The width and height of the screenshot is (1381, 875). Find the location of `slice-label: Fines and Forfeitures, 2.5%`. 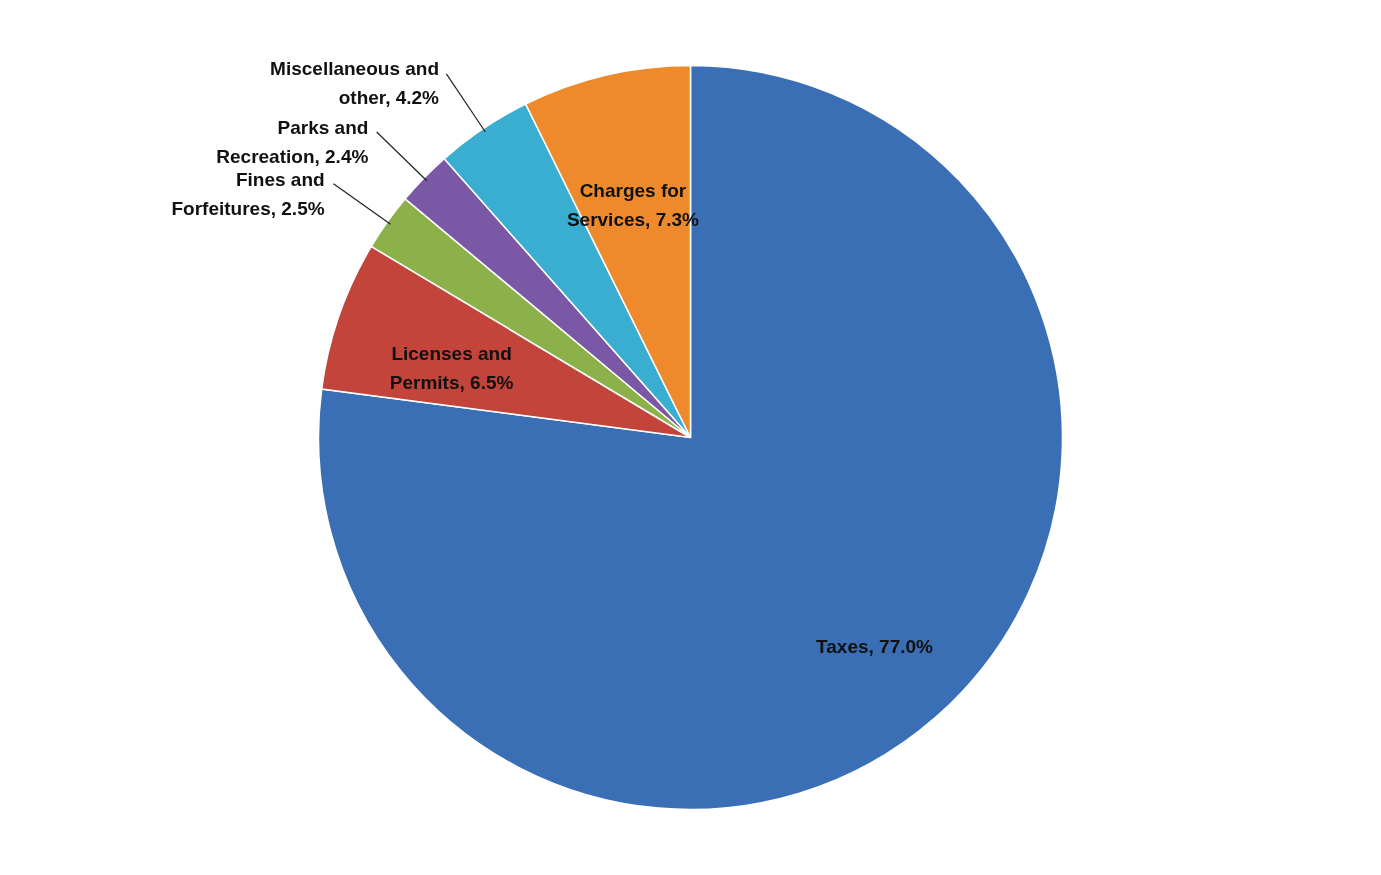

slice-label: Fines and Forfeitures, 2.5% is located at coordinates (248, 194).